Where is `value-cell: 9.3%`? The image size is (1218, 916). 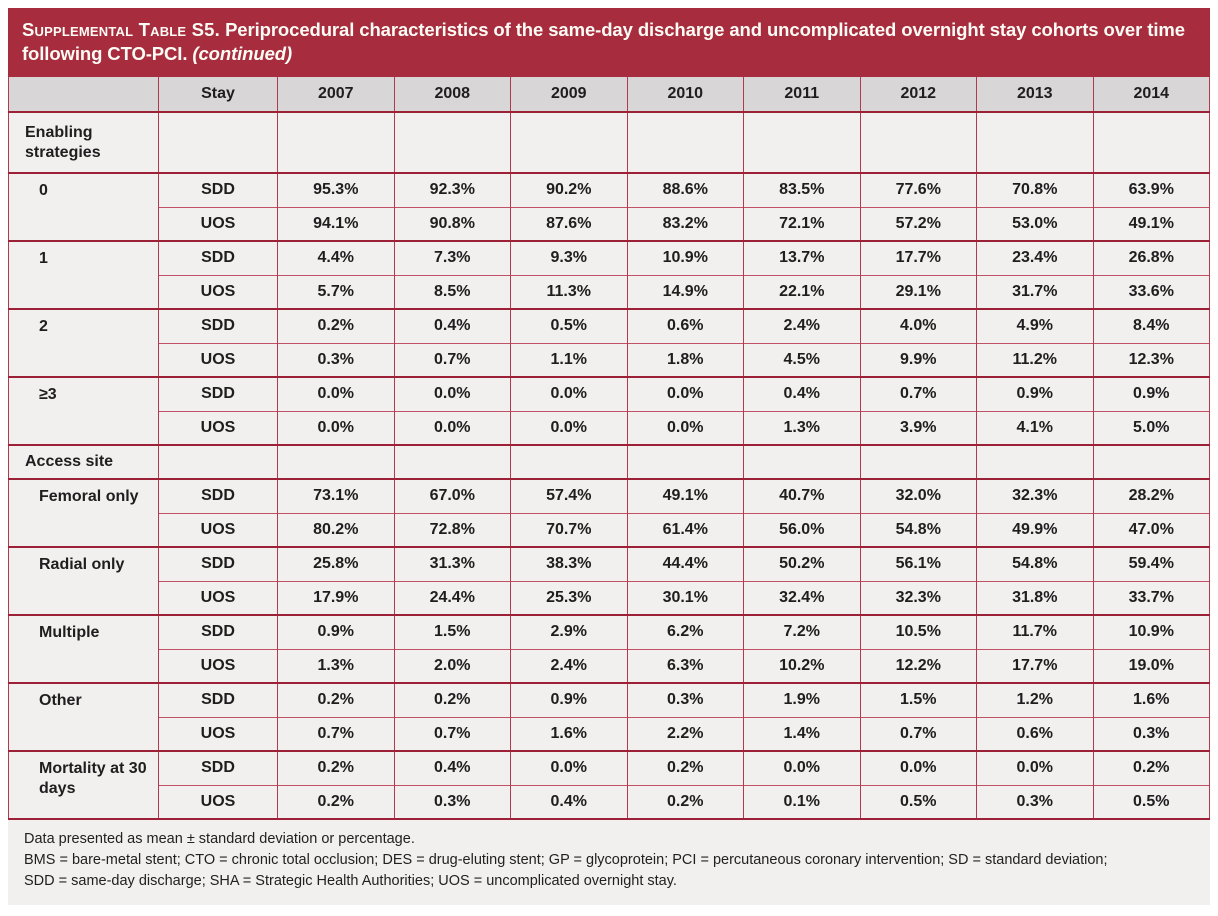
value-cell: 9.3% is located at coordinates (569, 257).